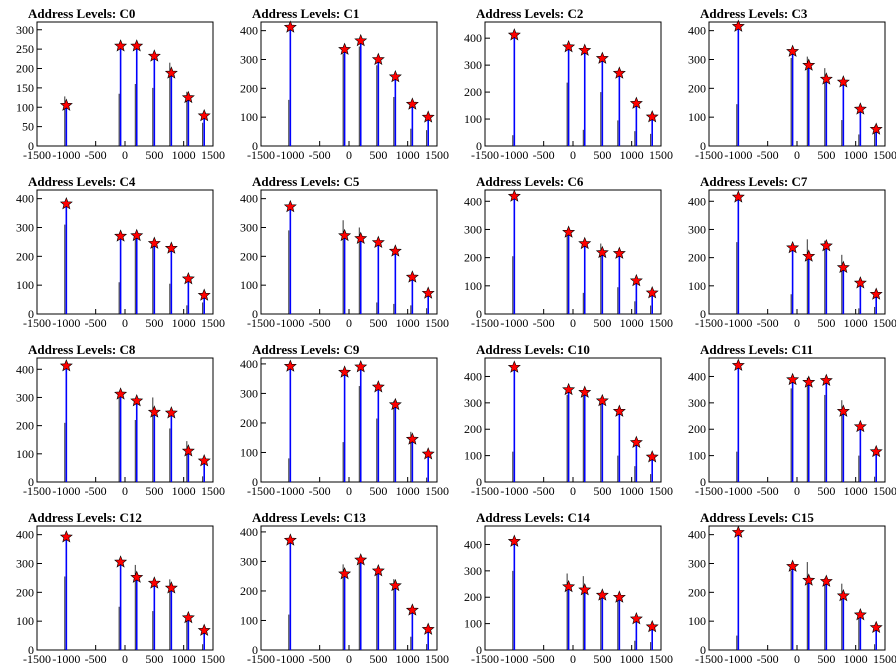 Image resolution: width=896 pixels, height=672 pixels. What do you see at coordinates (573, 420) in the screenshot?
I see `axes-frame` at bounding box center [573, 420].